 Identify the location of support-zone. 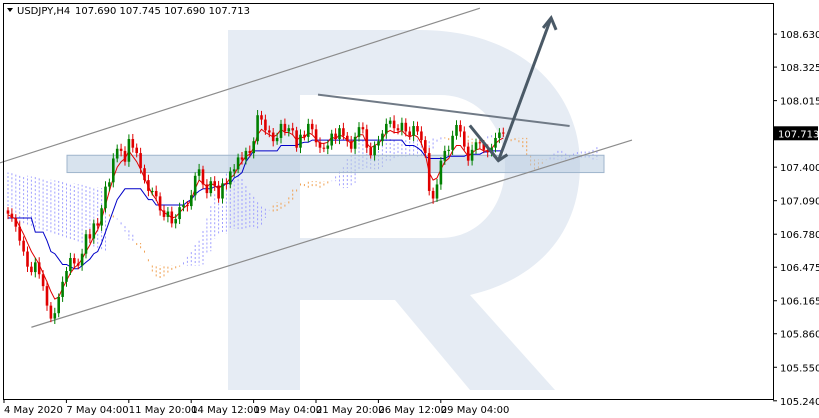
(335, 164).